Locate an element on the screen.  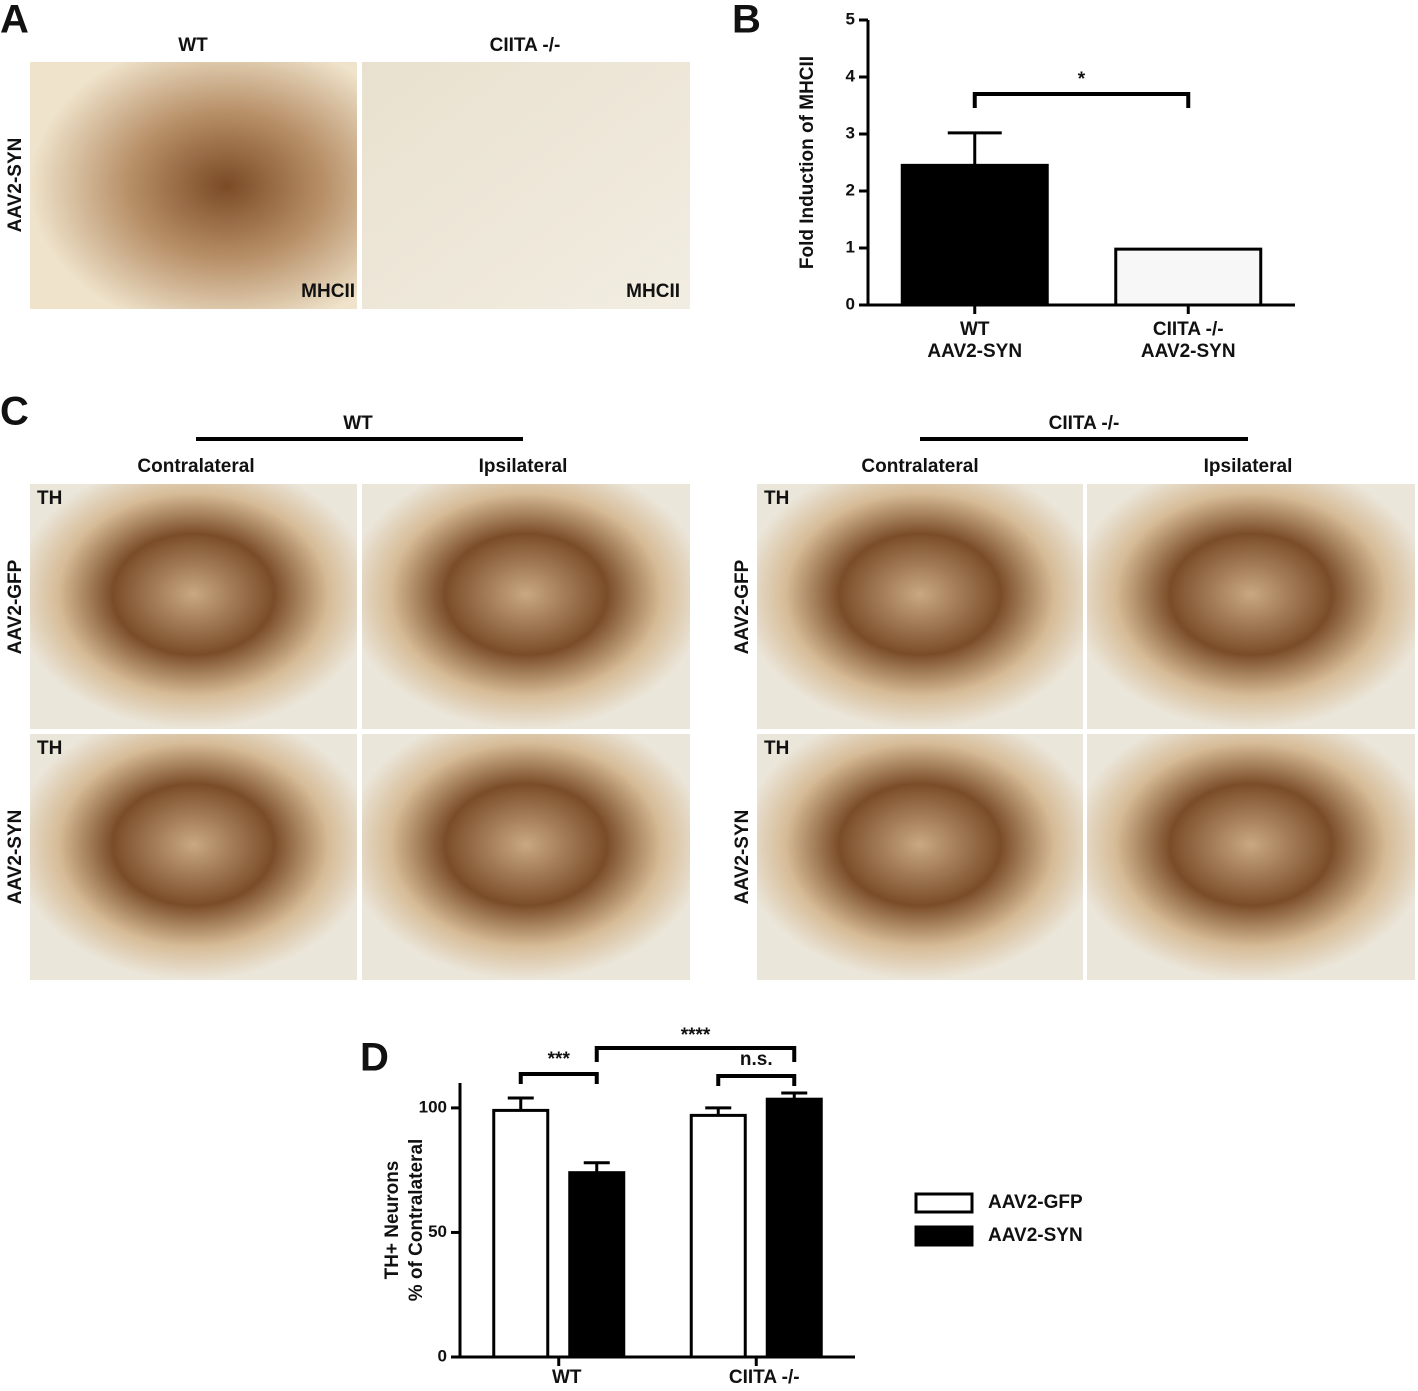
significance-label: * is located at coordinates (1082, 79).